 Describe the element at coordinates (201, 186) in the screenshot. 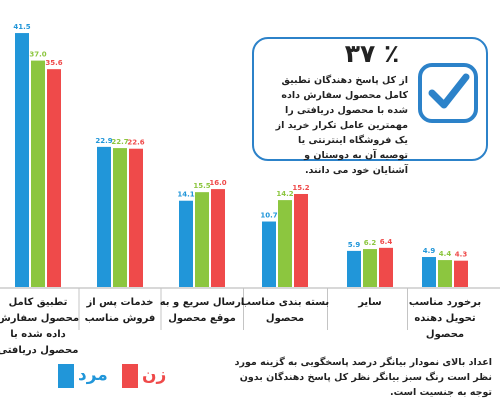

I see `value-label-3-2: 15.5` at that location.